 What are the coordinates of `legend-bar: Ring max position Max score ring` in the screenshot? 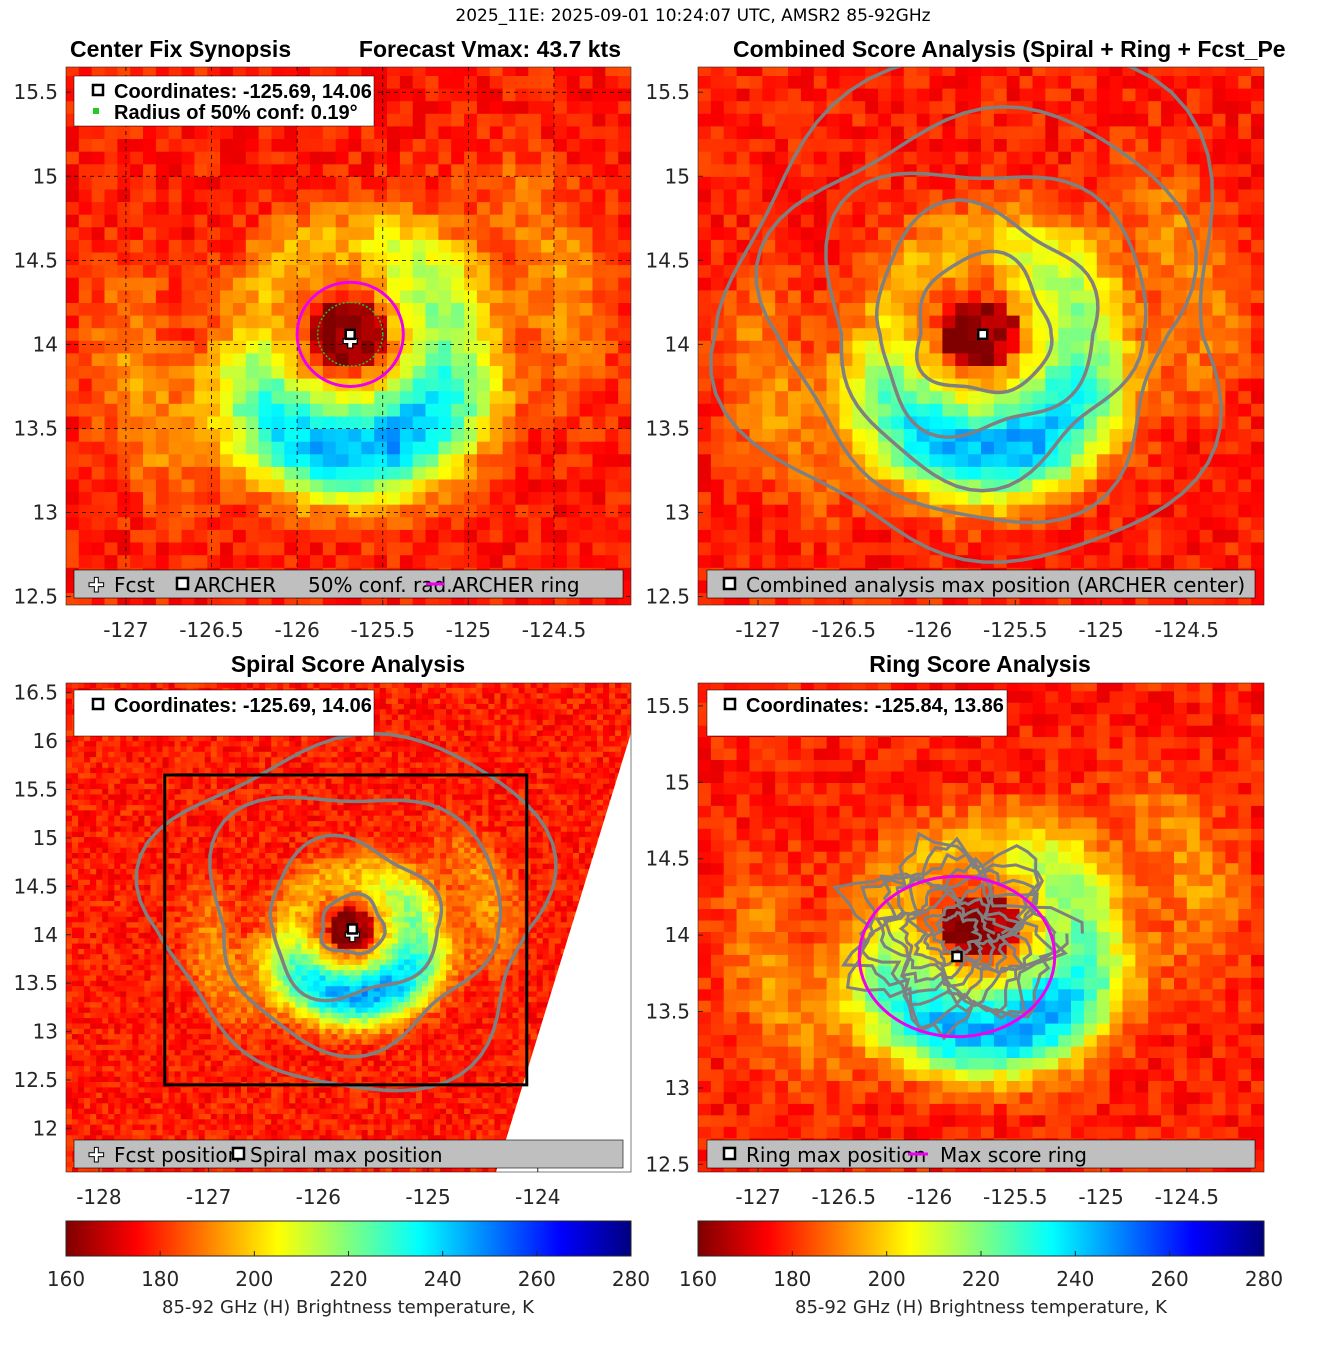 It's located at (981, 1154).